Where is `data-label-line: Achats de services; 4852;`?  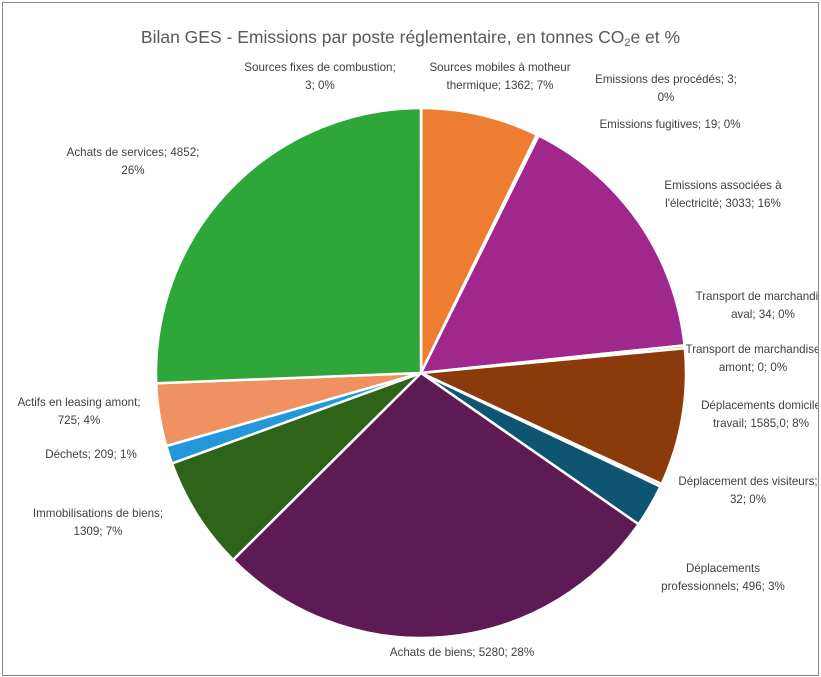 data-label-line: Achats de services; 4852; is located at coordinates (133, 152).